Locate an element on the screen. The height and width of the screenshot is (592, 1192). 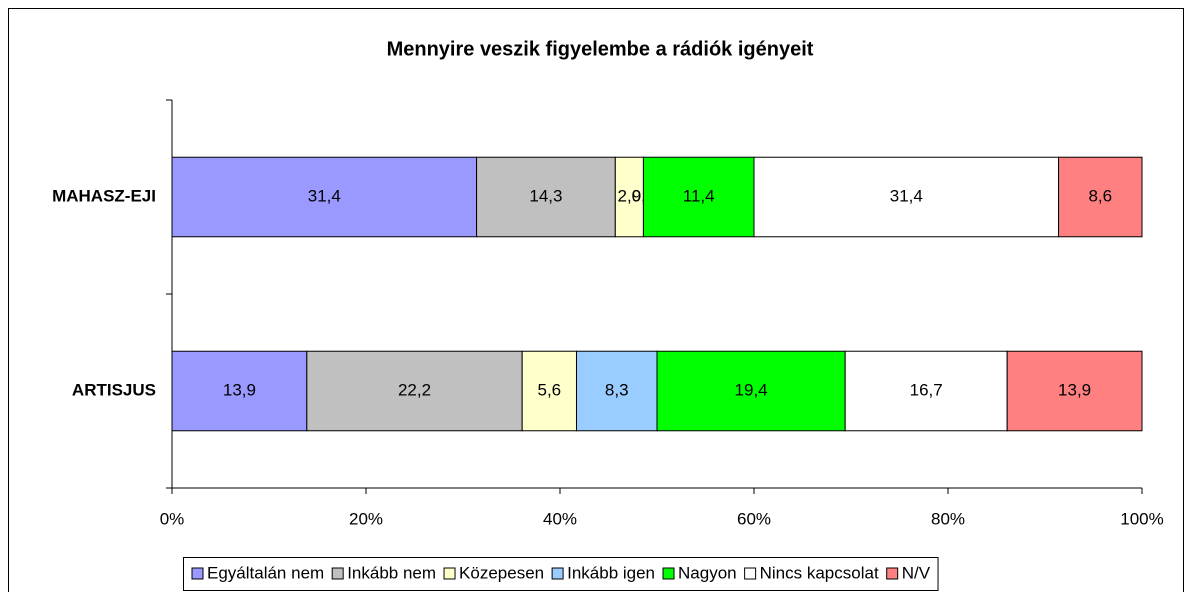
data-label: 5,6 is located at coordinates (550, 389).